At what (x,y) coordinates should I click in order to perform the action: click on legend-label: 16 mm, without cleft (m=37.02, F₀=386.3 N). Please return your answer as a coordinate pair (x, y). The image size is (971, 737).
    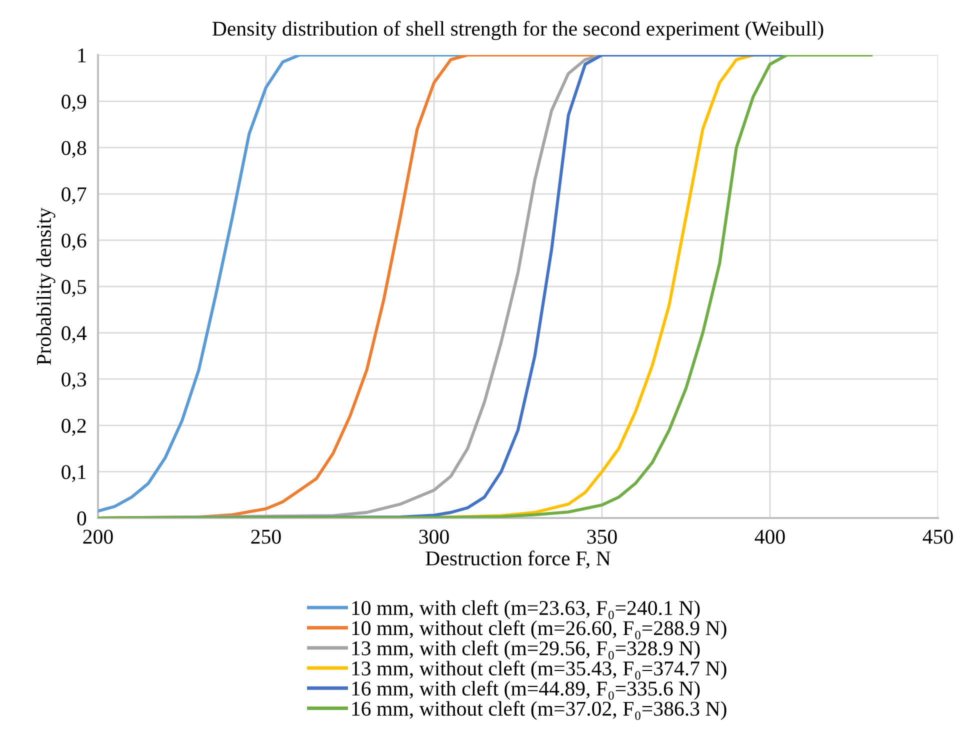
    Looking at the image, I should click on (539, 710).